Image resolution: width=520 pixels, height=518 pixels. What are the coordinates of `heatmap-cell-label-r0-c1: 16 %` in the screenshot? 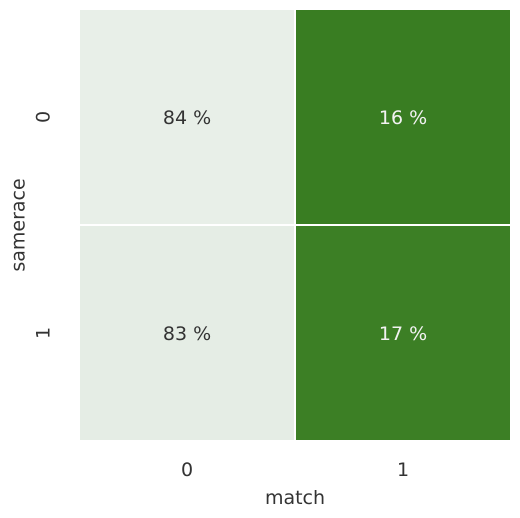 It's located at (403, 118).